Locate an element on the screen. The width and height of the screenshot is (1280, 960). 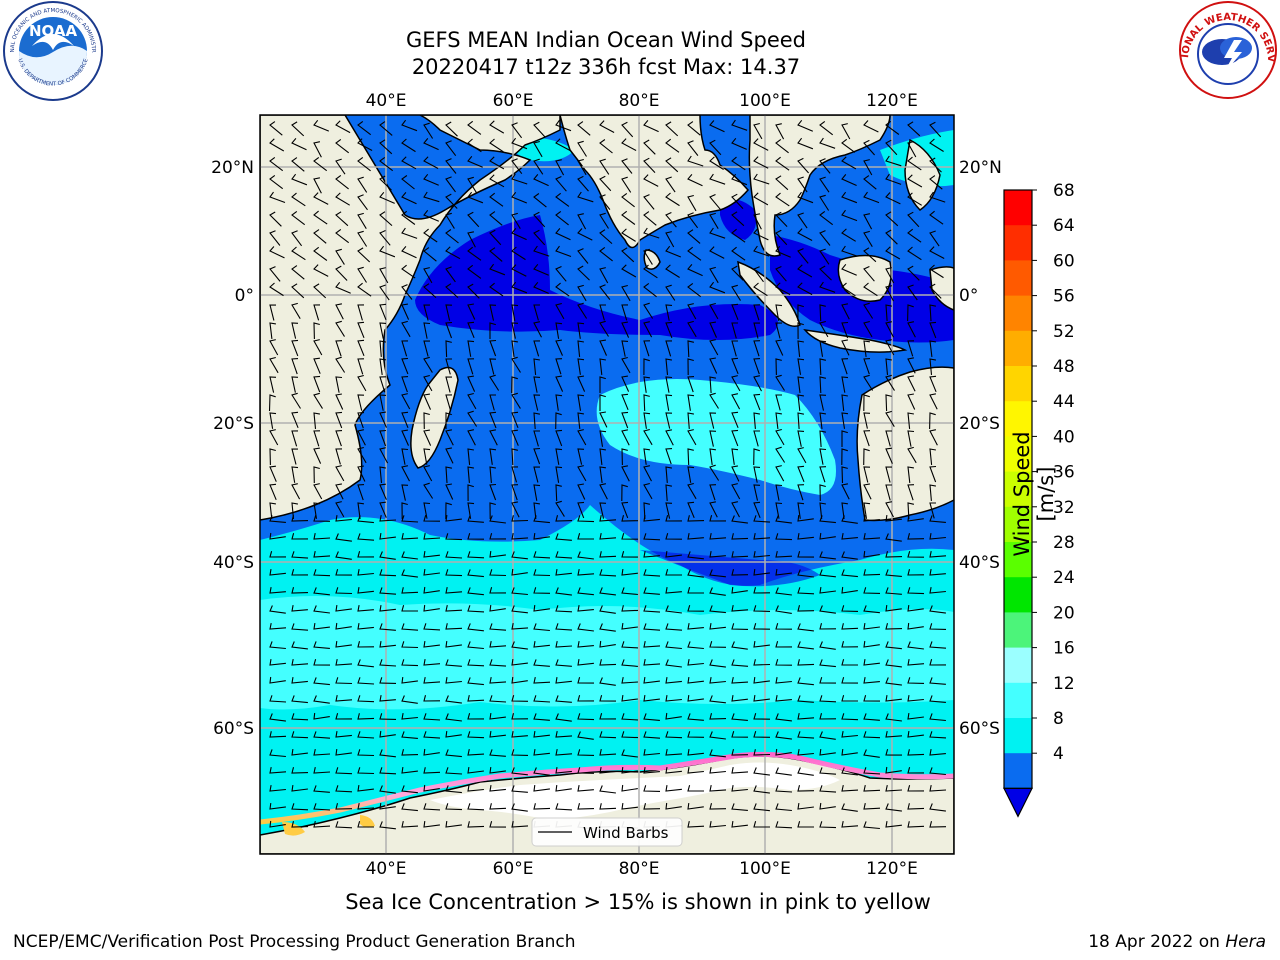
footer-host: Hera is located at coordinates (1245, 942).